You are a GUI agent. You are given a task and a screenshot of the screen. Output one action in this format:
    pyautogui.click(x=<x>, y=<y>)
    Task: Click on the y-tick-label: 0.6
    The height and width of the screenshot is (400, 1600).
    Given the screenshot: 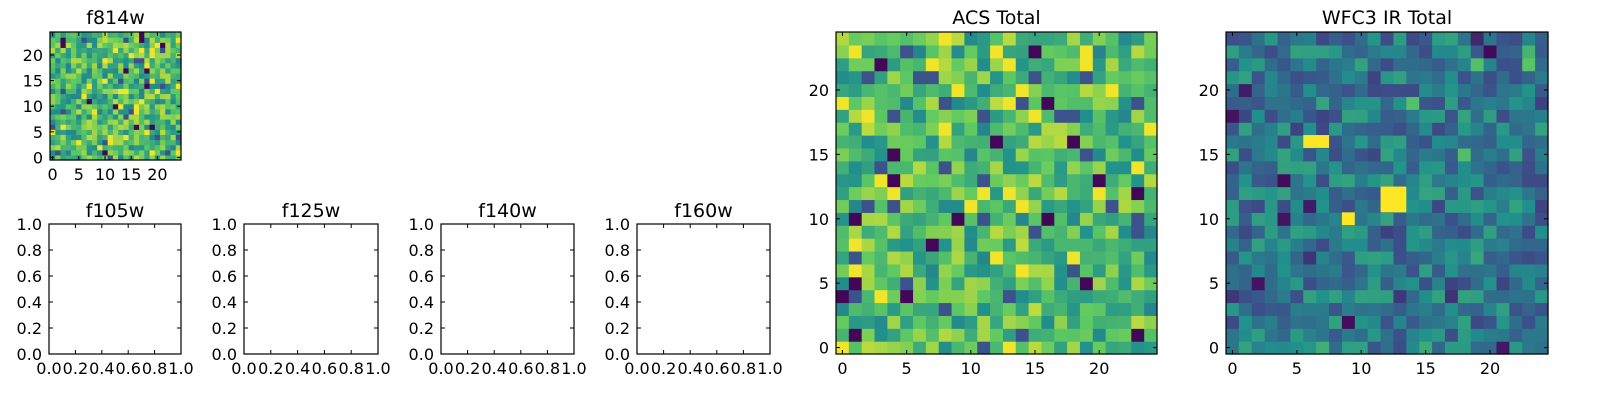 What is the action you would take?
    pyautogui.click(x=617, y=276)
    